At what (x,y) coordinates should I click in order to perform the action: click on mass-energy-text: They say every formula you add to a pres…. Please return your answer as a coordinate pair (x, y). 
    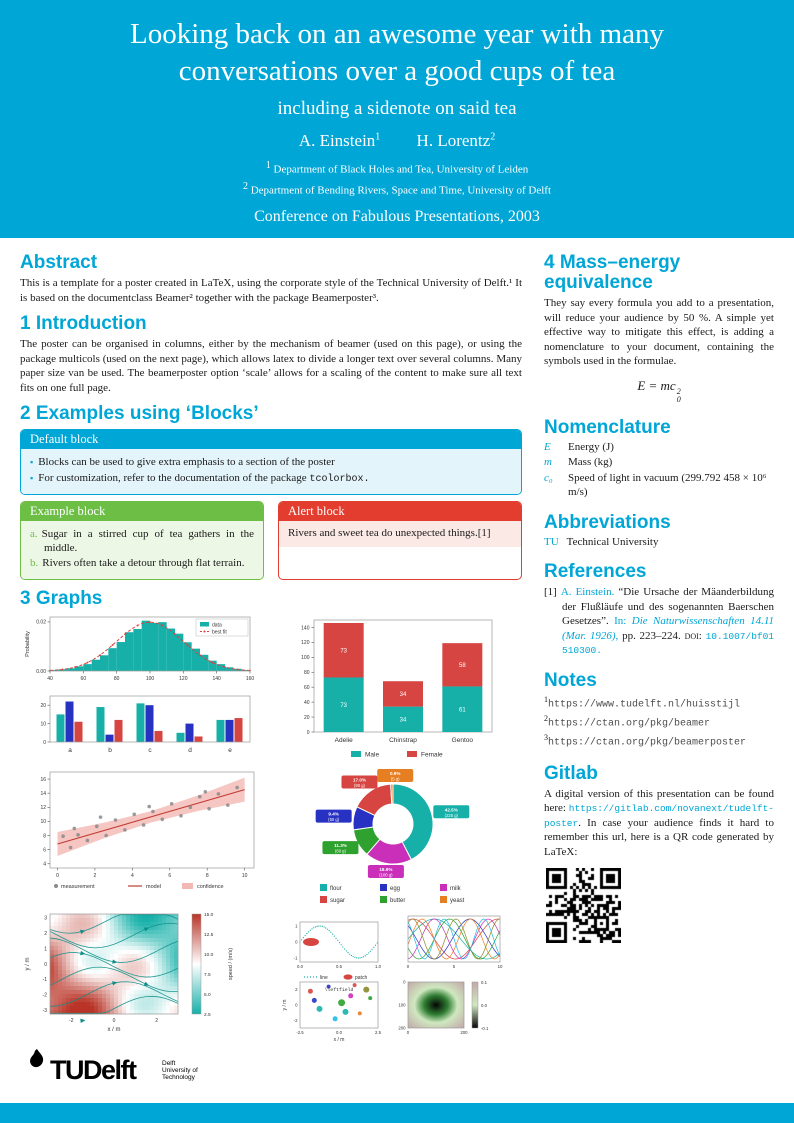
    Looking at the image, I should click on (659, 332).